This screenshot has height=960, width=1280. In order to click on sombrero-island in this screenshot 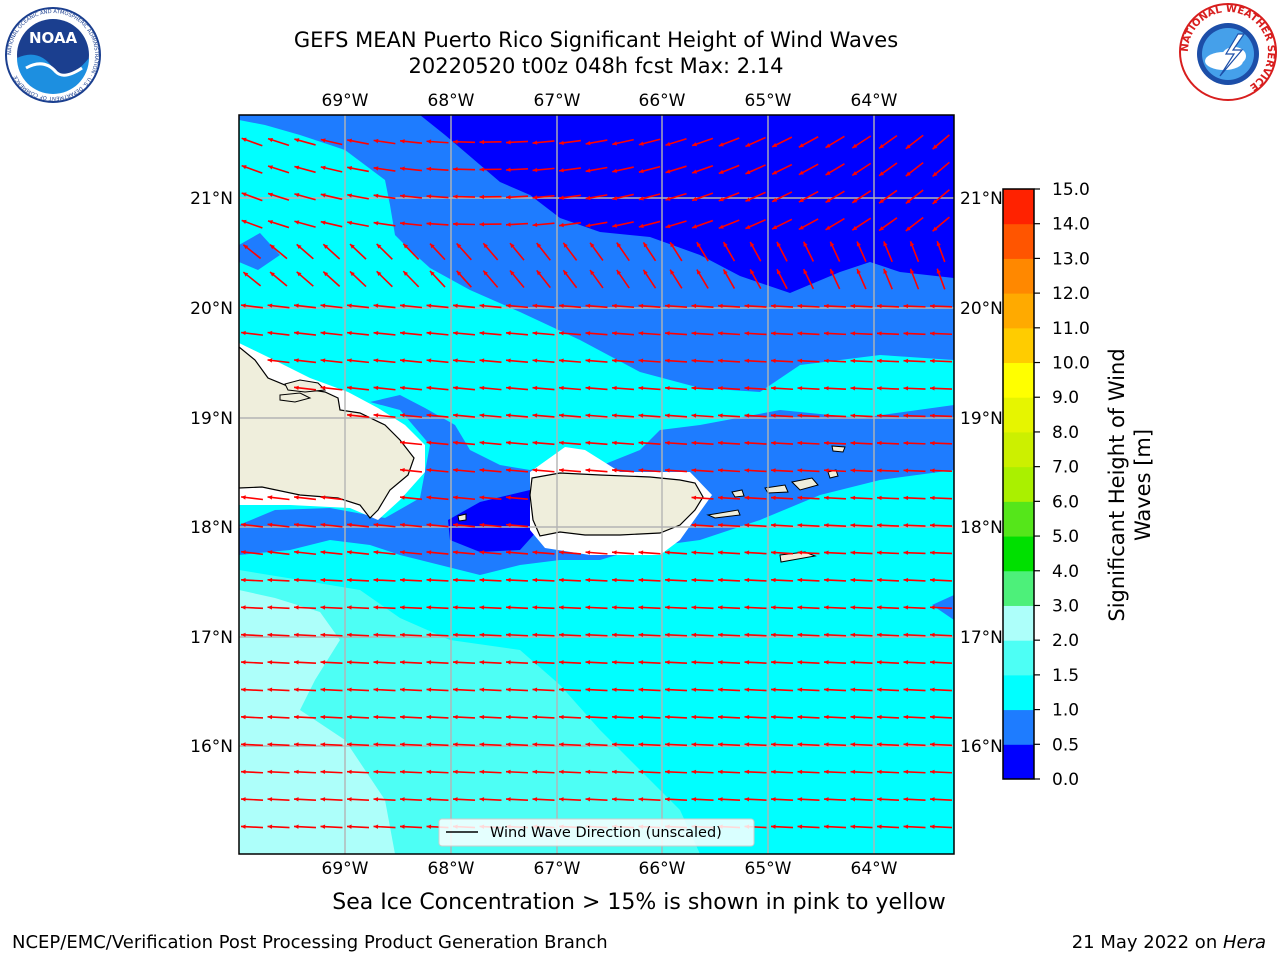, I will do `click(838, 449)`.